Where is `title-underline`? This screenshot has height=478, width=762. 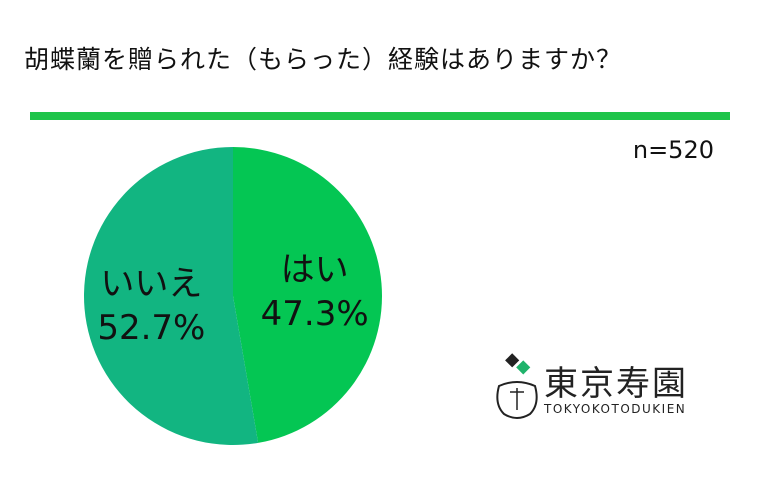 title-underline is located at coordinates (380, 116).